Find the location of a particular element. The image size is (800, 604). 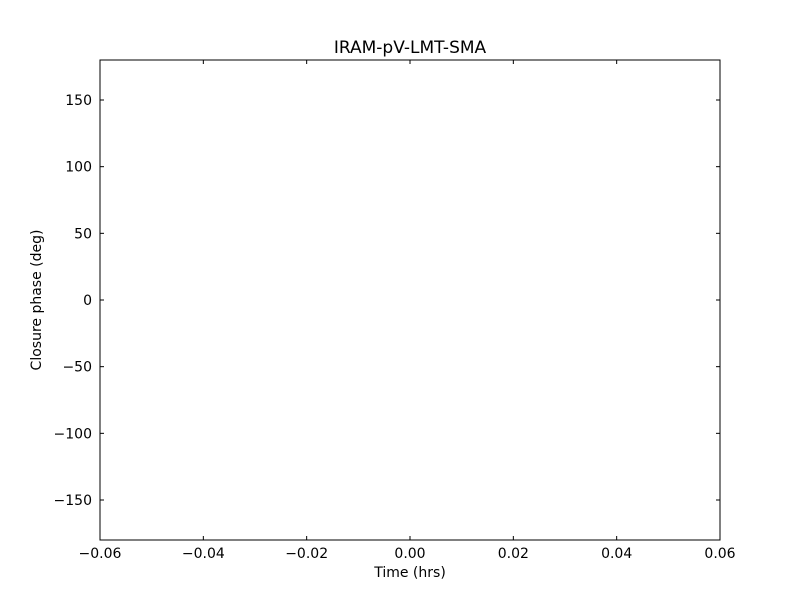

y-tick-label: 100 is located at coordinates (78, 168).